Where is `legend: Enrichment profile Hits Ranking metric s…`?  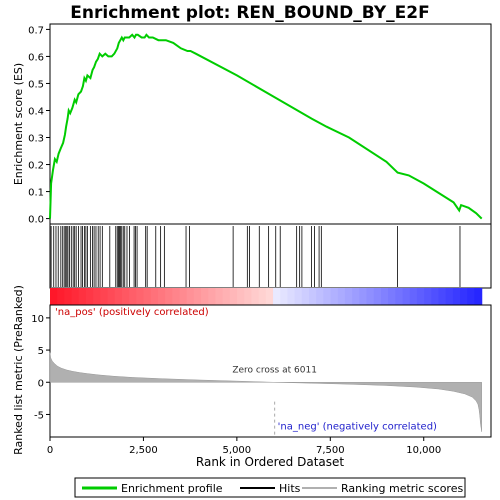 legend: Enrichment profile Hits Ranking metric s… is located at coordinates (270, 487).